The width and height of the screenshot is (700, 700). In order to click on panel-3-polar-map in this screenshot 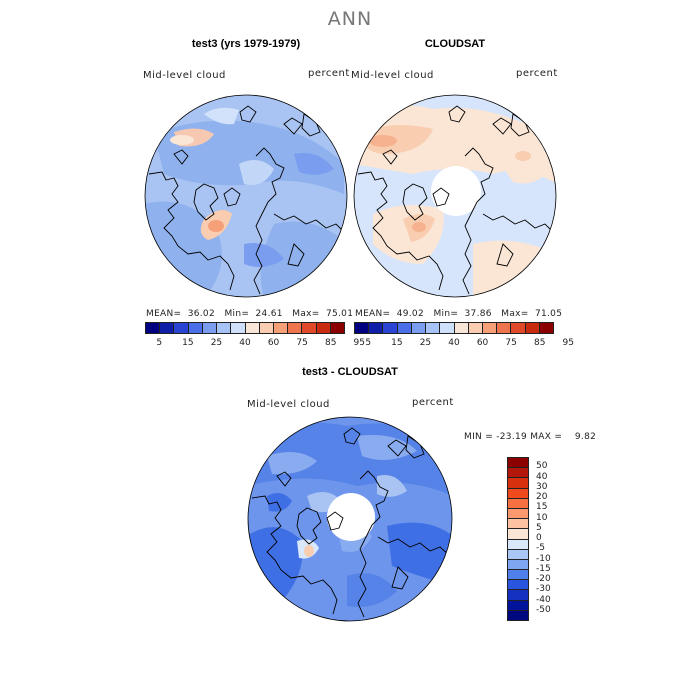, I will do `click(350, 519)`.